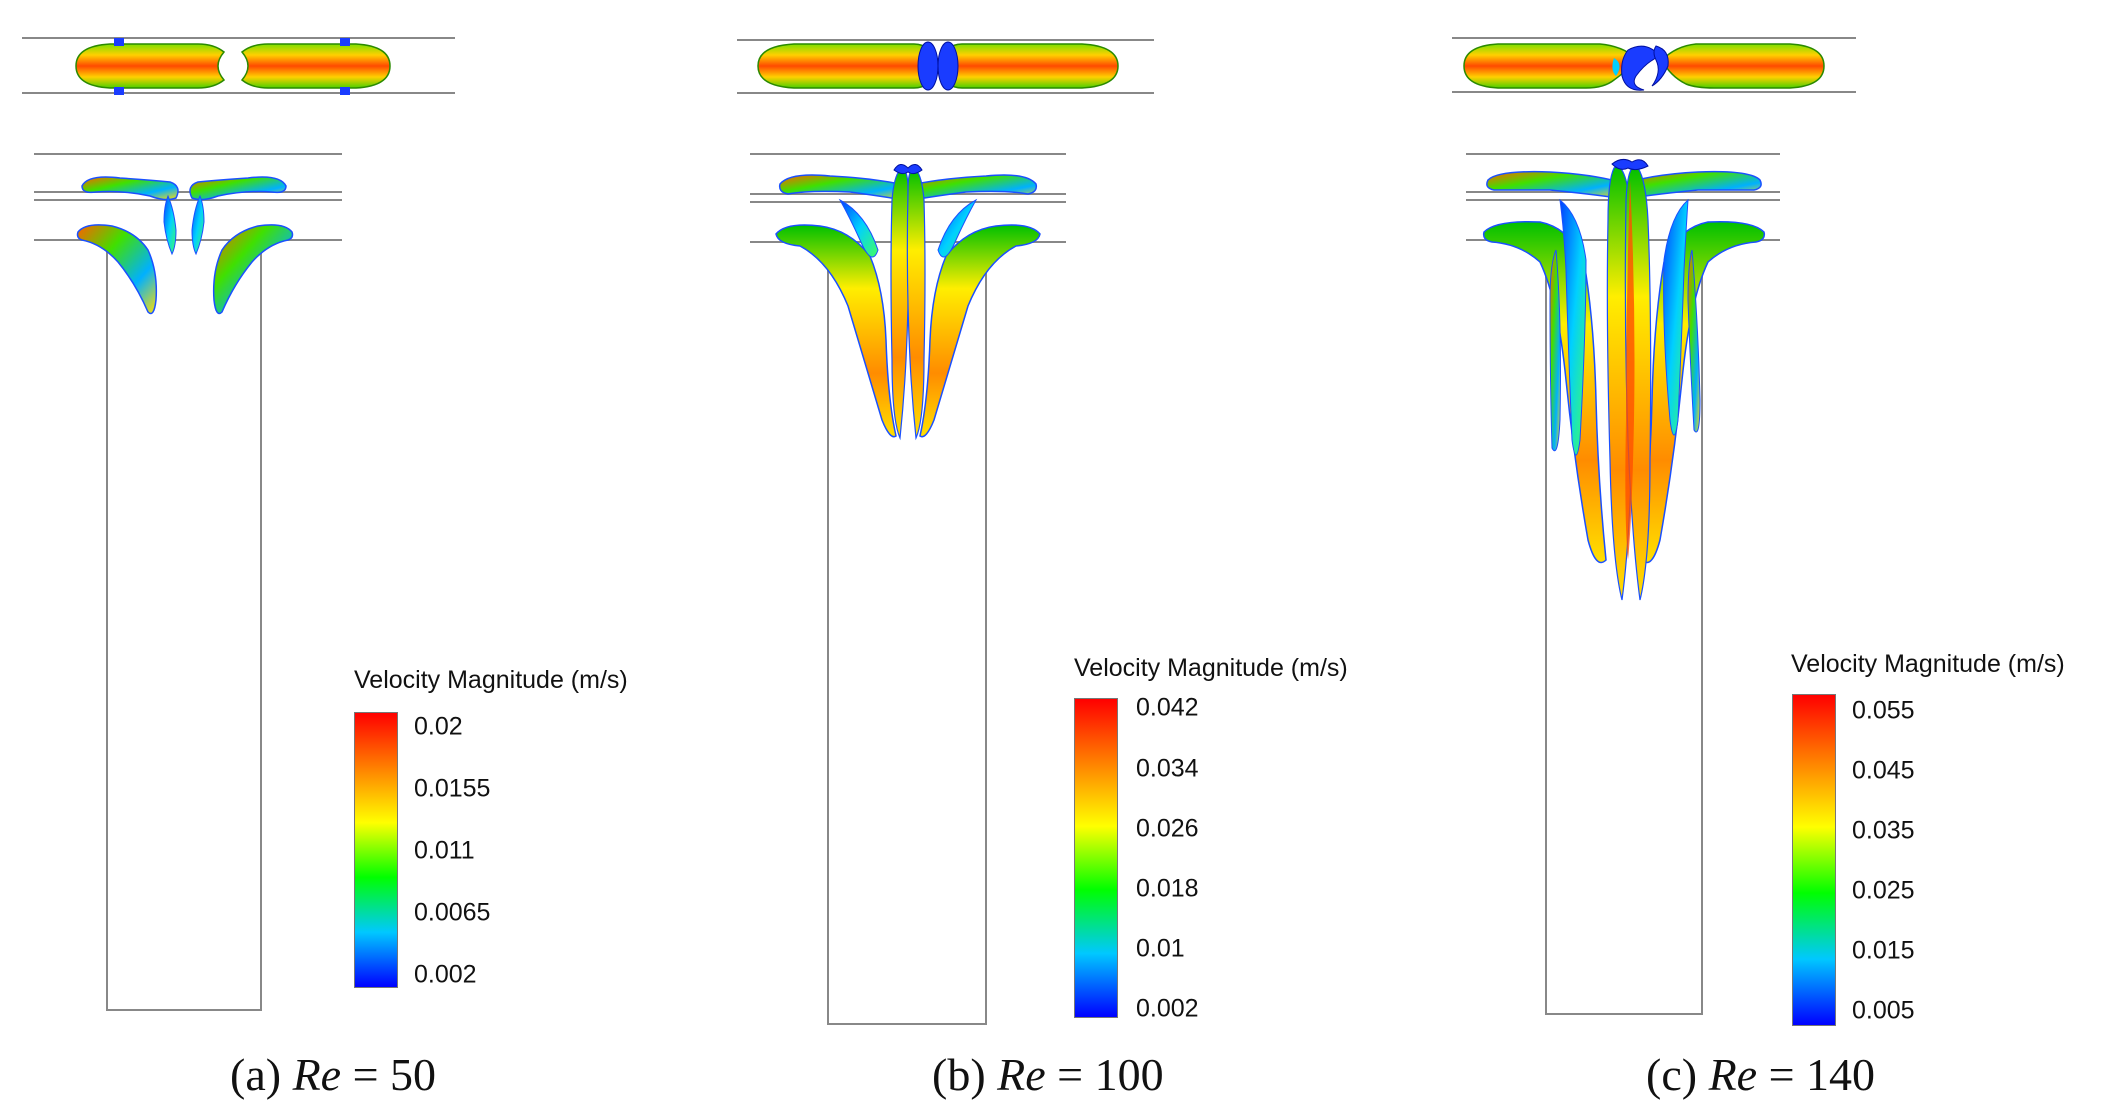 This screenshot has width=2103, height=1106. I want to click on panel-a-legend-title: Velocity Magnitude (m/s), so click(491, 680).